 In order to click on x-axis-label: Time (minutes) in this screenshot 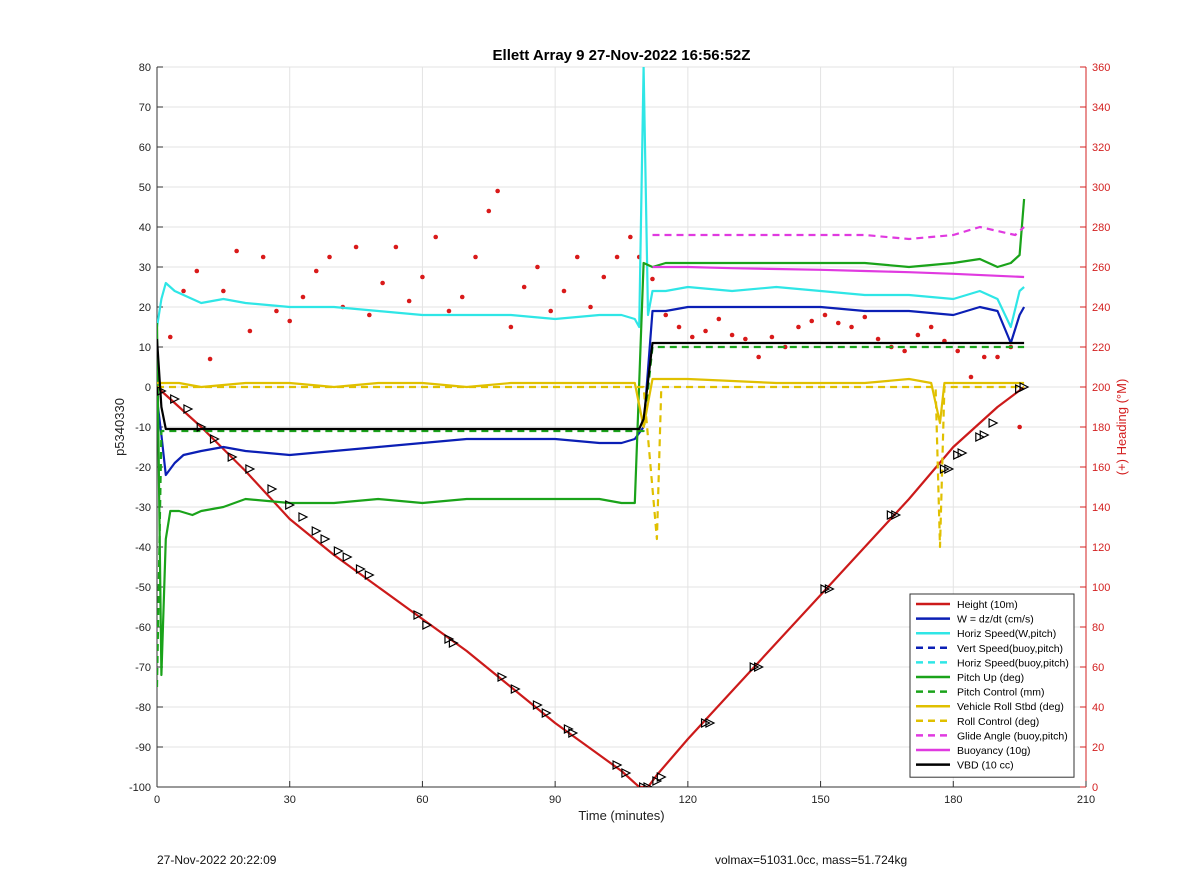, I will do `click(621, 815)`.